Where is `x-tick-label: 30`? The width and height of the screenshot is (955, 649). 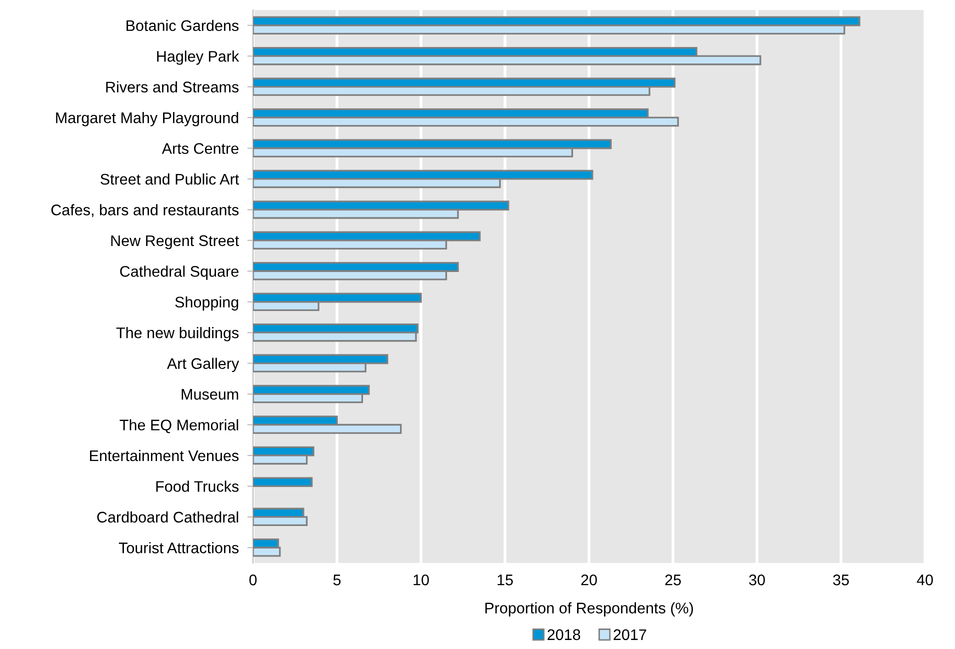 x-tick-label: 30 is located at coordinates (757, 580).